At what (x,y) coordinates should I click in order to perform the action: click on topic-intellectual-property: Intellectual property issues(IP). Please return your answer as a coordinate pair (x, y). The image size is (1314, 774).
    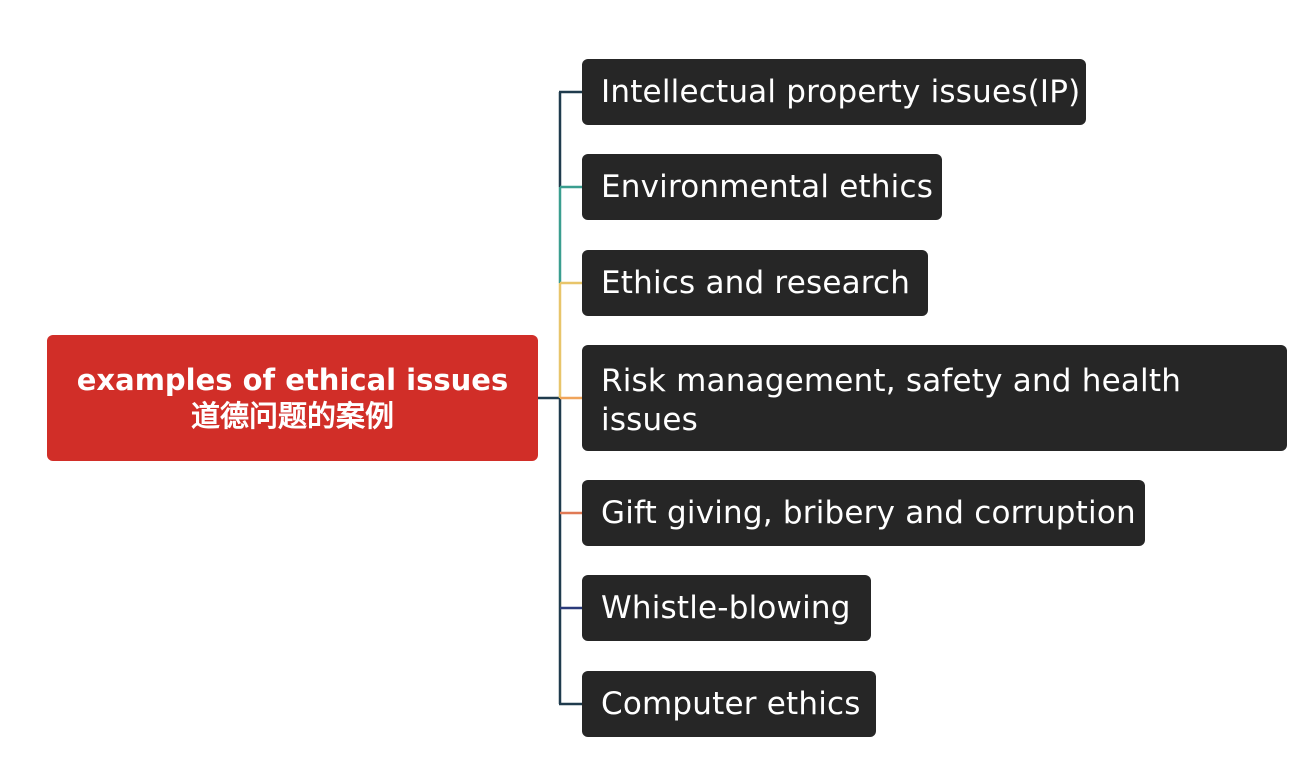
    Looking at the image, I should click on (834, 92).